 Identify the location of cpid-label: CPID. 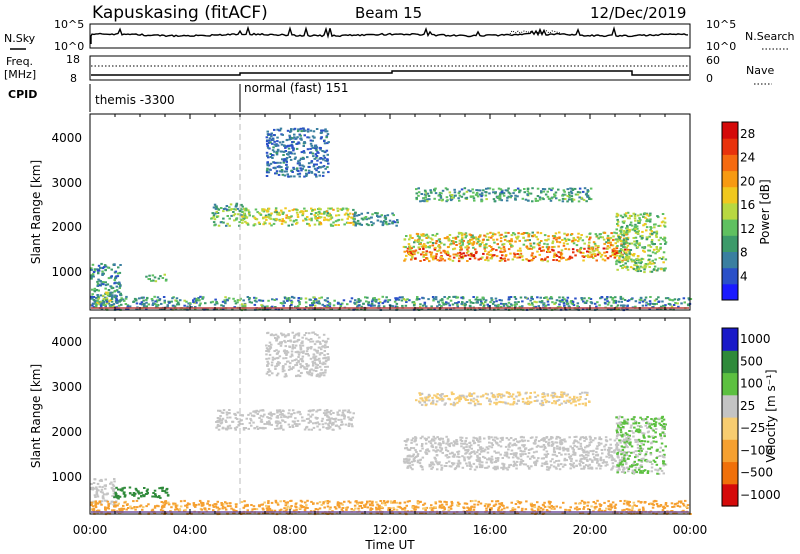
(22, 94).